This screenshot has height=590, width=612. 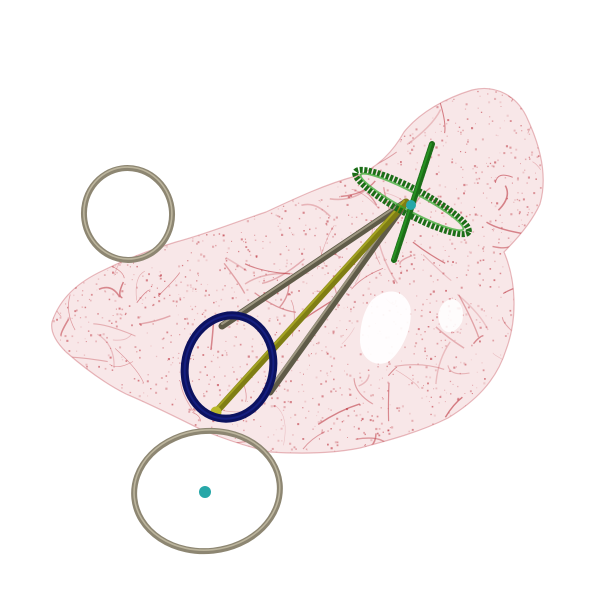 I want to click on mesh-strand, so click(x=234, y=449).